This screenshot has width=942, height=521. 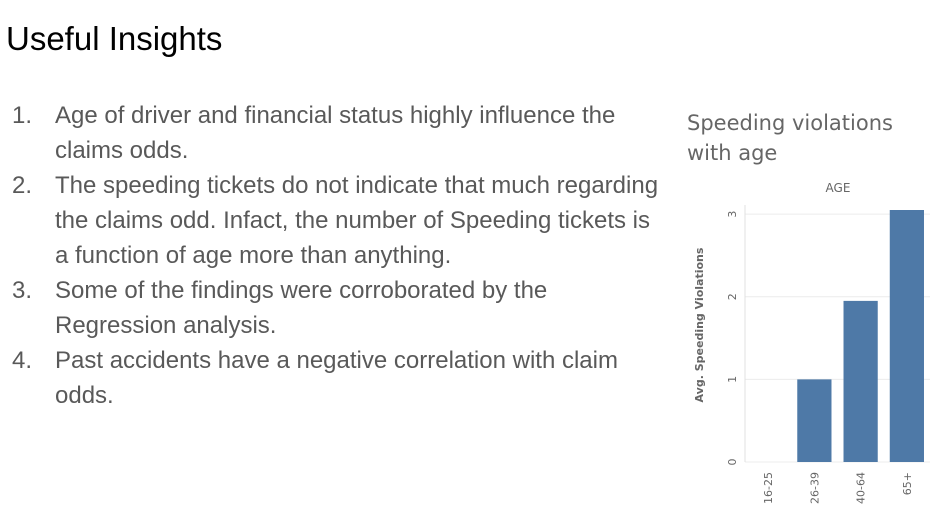 I want to click on y-tick-label: 1, so click(x=732, y=379).